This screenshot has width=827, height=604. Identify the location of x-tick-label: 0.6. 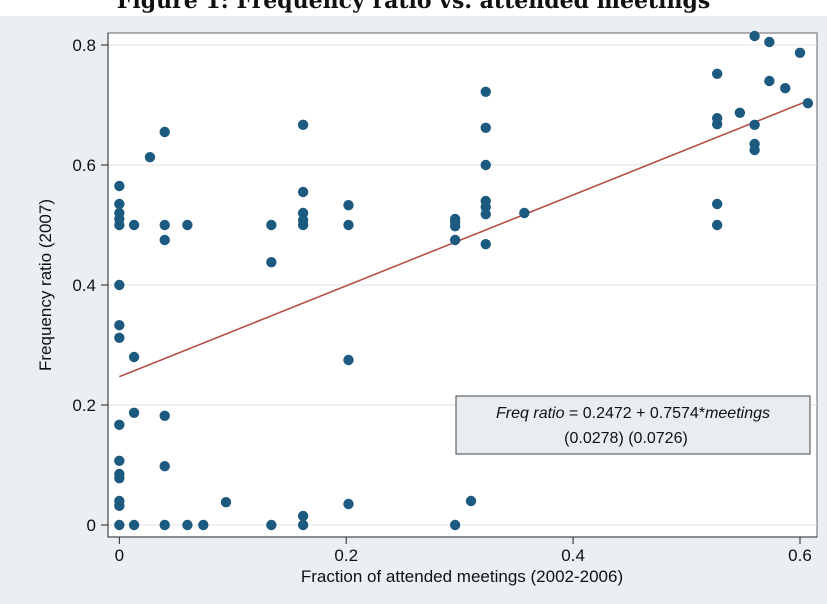
(800, 555).